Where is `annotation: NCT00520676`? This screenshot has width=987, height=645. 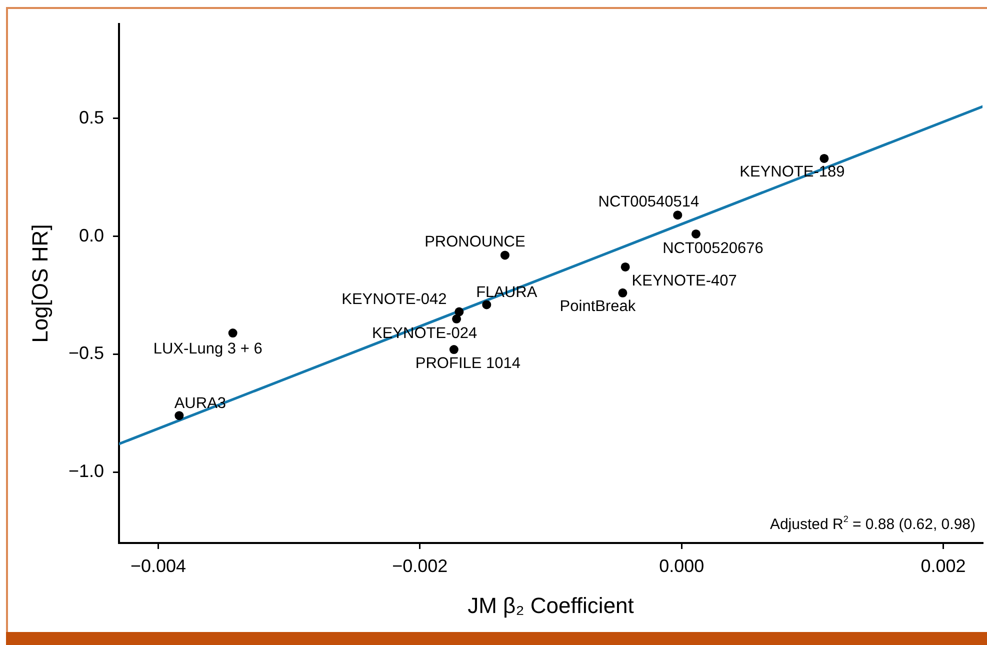 annotation: NCT00520676 is located at coordinates (713, 249).